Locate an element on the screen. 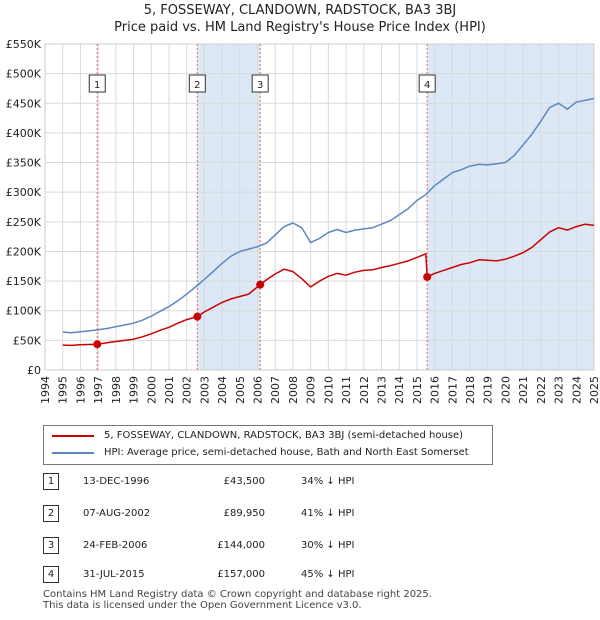 Image resolution: width=600 pixels, height=620 pixels. sale-date: 31-JUL-2015 is located at coordinates (114, 574).